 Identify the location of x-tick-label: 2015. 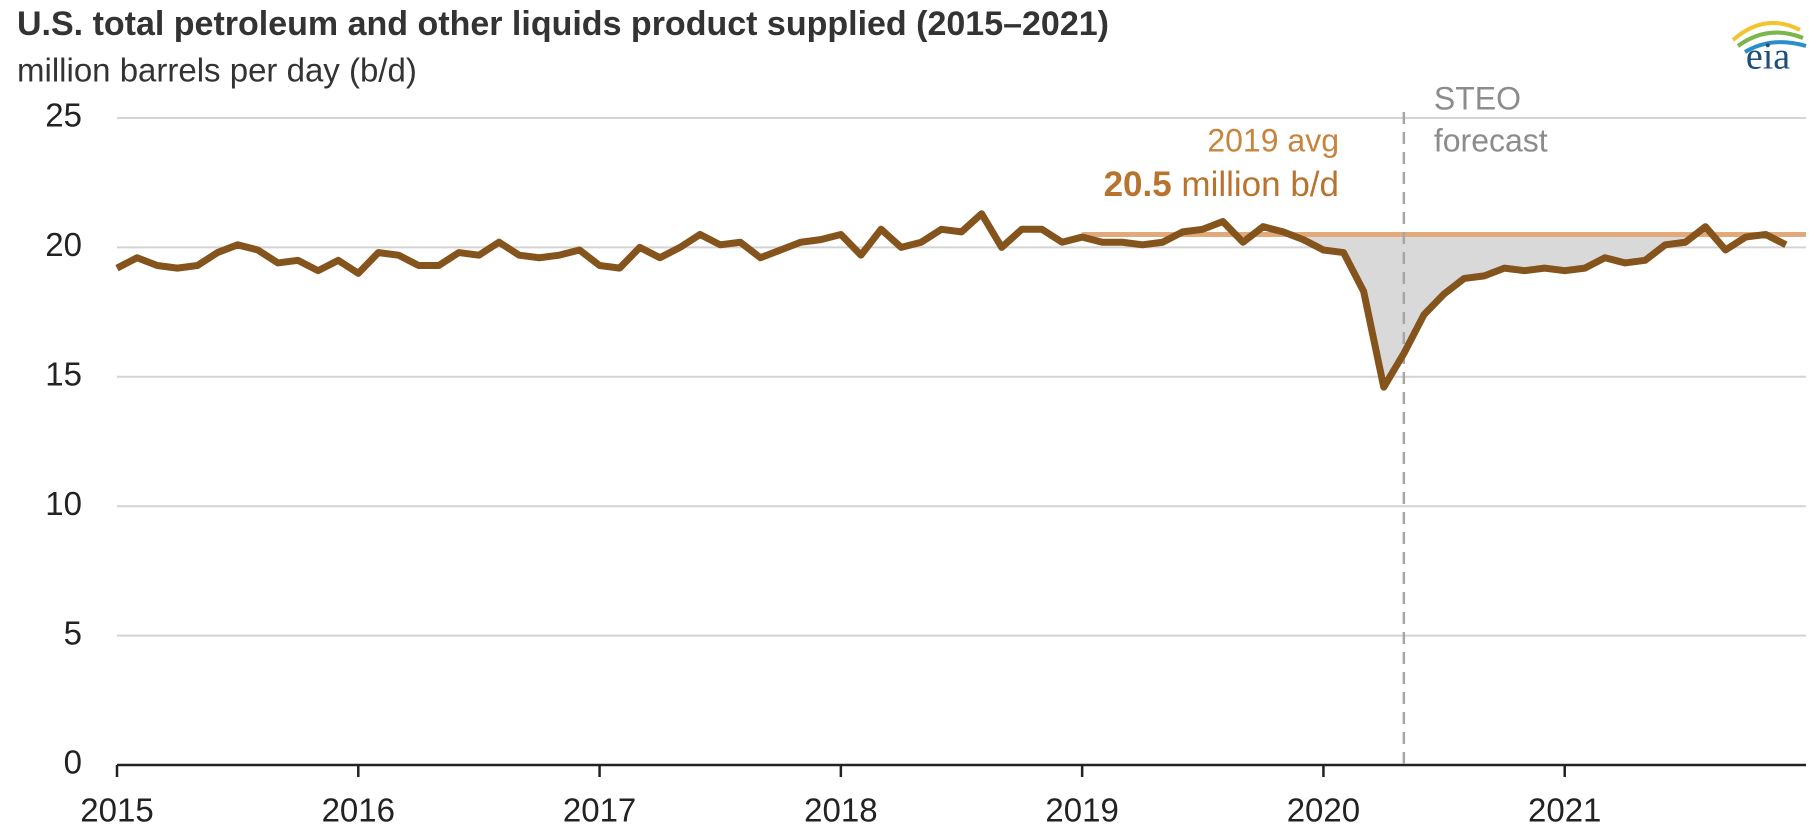
(116, 810).